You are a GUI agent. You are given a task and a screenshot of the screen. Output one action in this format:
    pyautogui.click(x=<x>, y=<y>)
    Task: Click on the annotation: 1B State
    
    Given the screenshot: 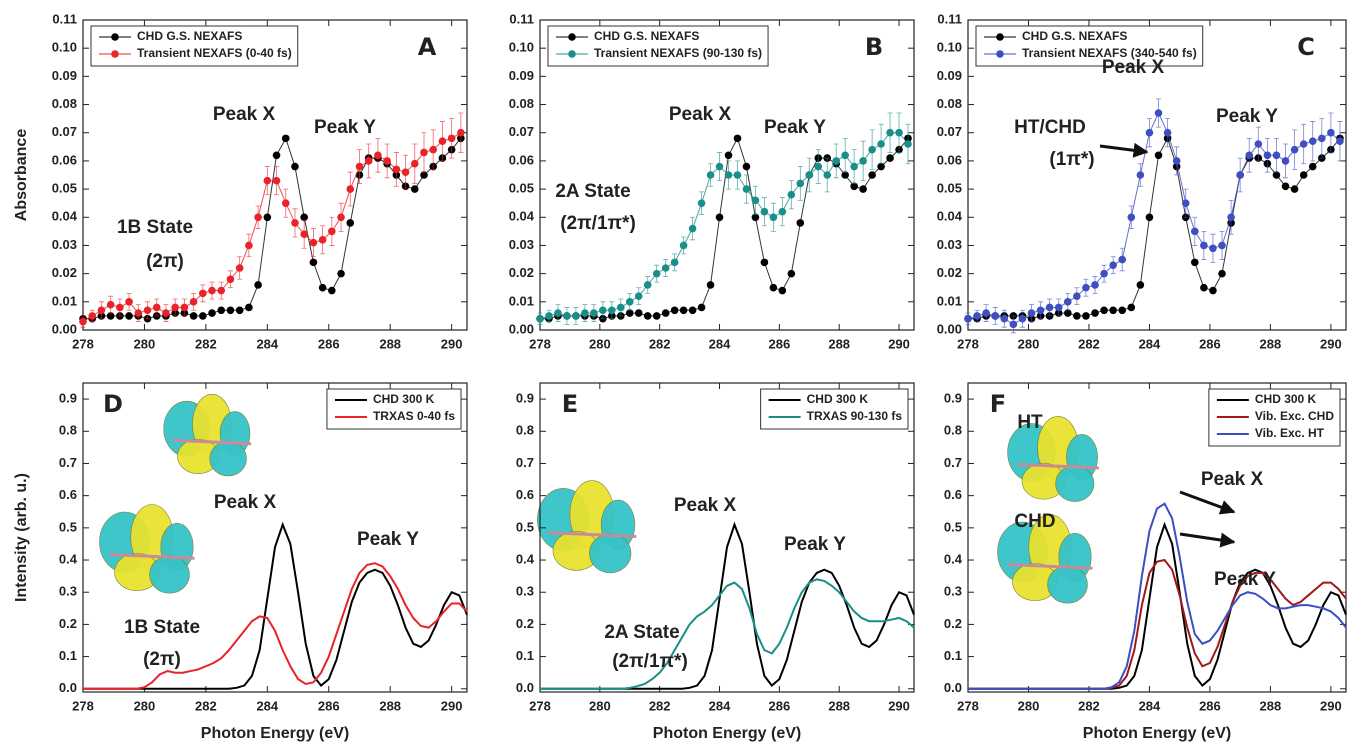 What is the action you would take?
    pyautogui.click(x=162, y=627)
    